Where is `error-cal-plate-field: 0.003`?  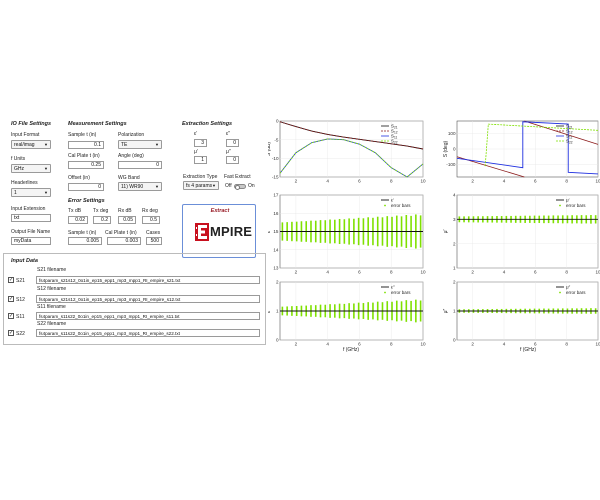
error-cal-plate-field: 0.003 is located at coordinates (124, 241).